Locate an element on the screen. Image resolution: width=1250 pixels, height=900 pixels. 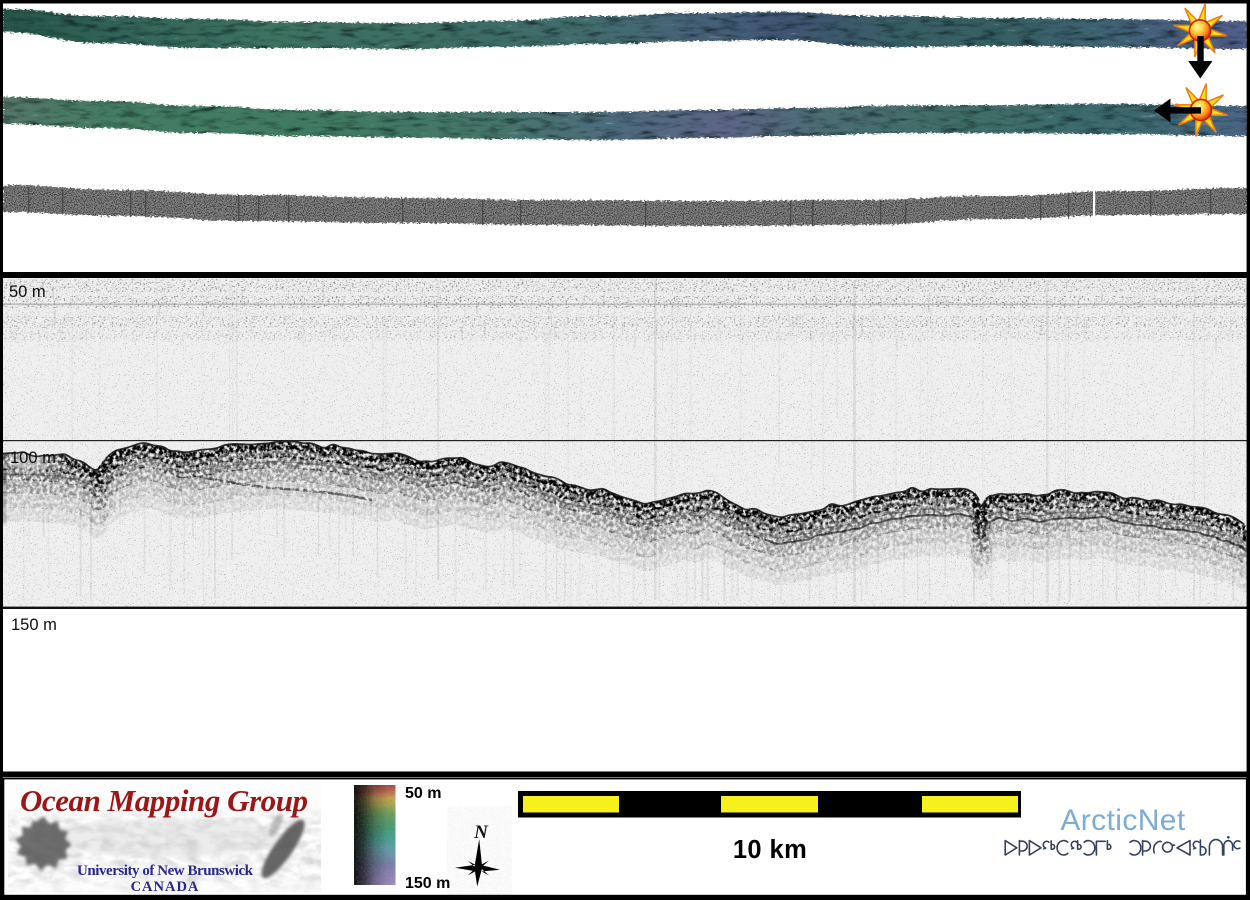
svg-text: N is located at coordinates (481, 832).